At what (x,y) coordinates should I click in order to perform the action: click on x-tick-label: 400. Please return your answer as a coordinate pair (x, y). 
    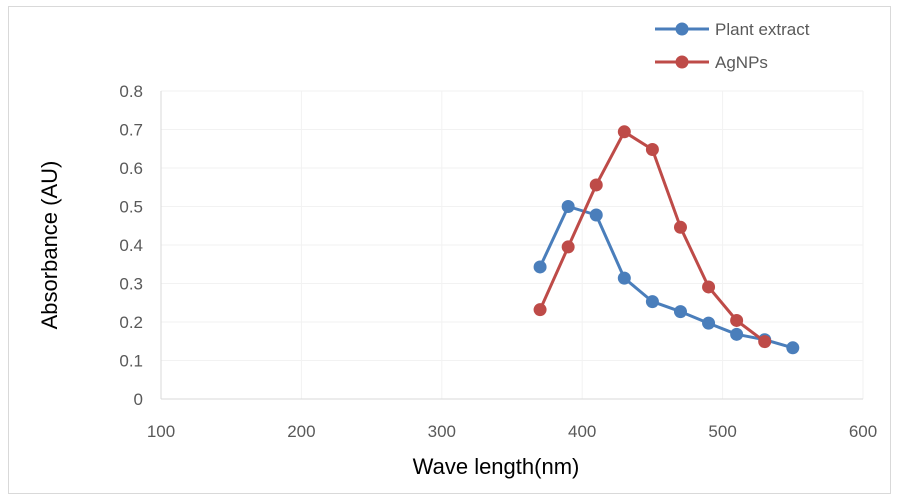
    Looking at the image, I should click on (582, 431).